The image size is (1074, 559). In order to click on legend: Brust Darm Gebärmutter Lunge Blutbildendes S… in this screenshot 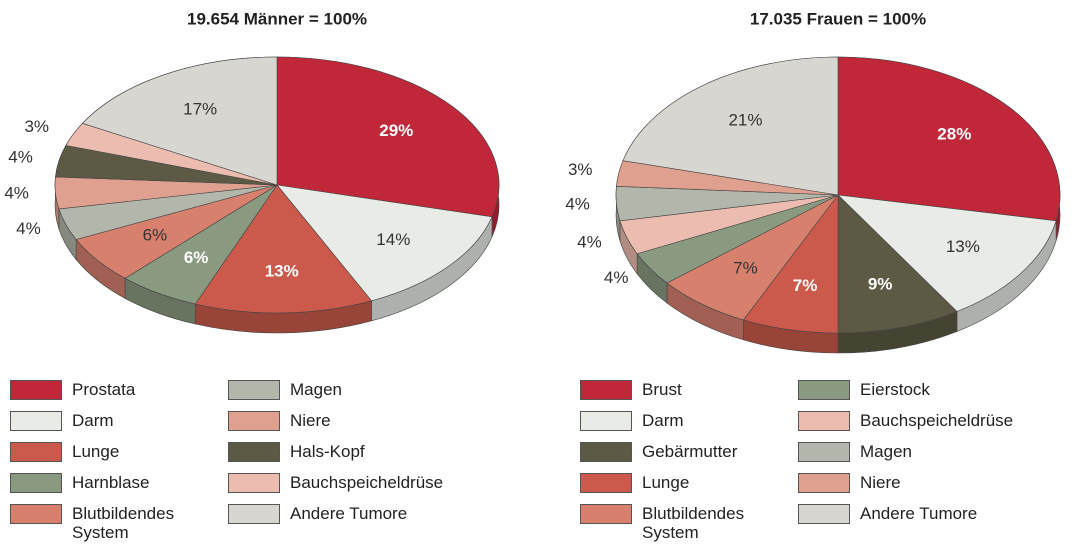, I will do `click(809, 461)`.